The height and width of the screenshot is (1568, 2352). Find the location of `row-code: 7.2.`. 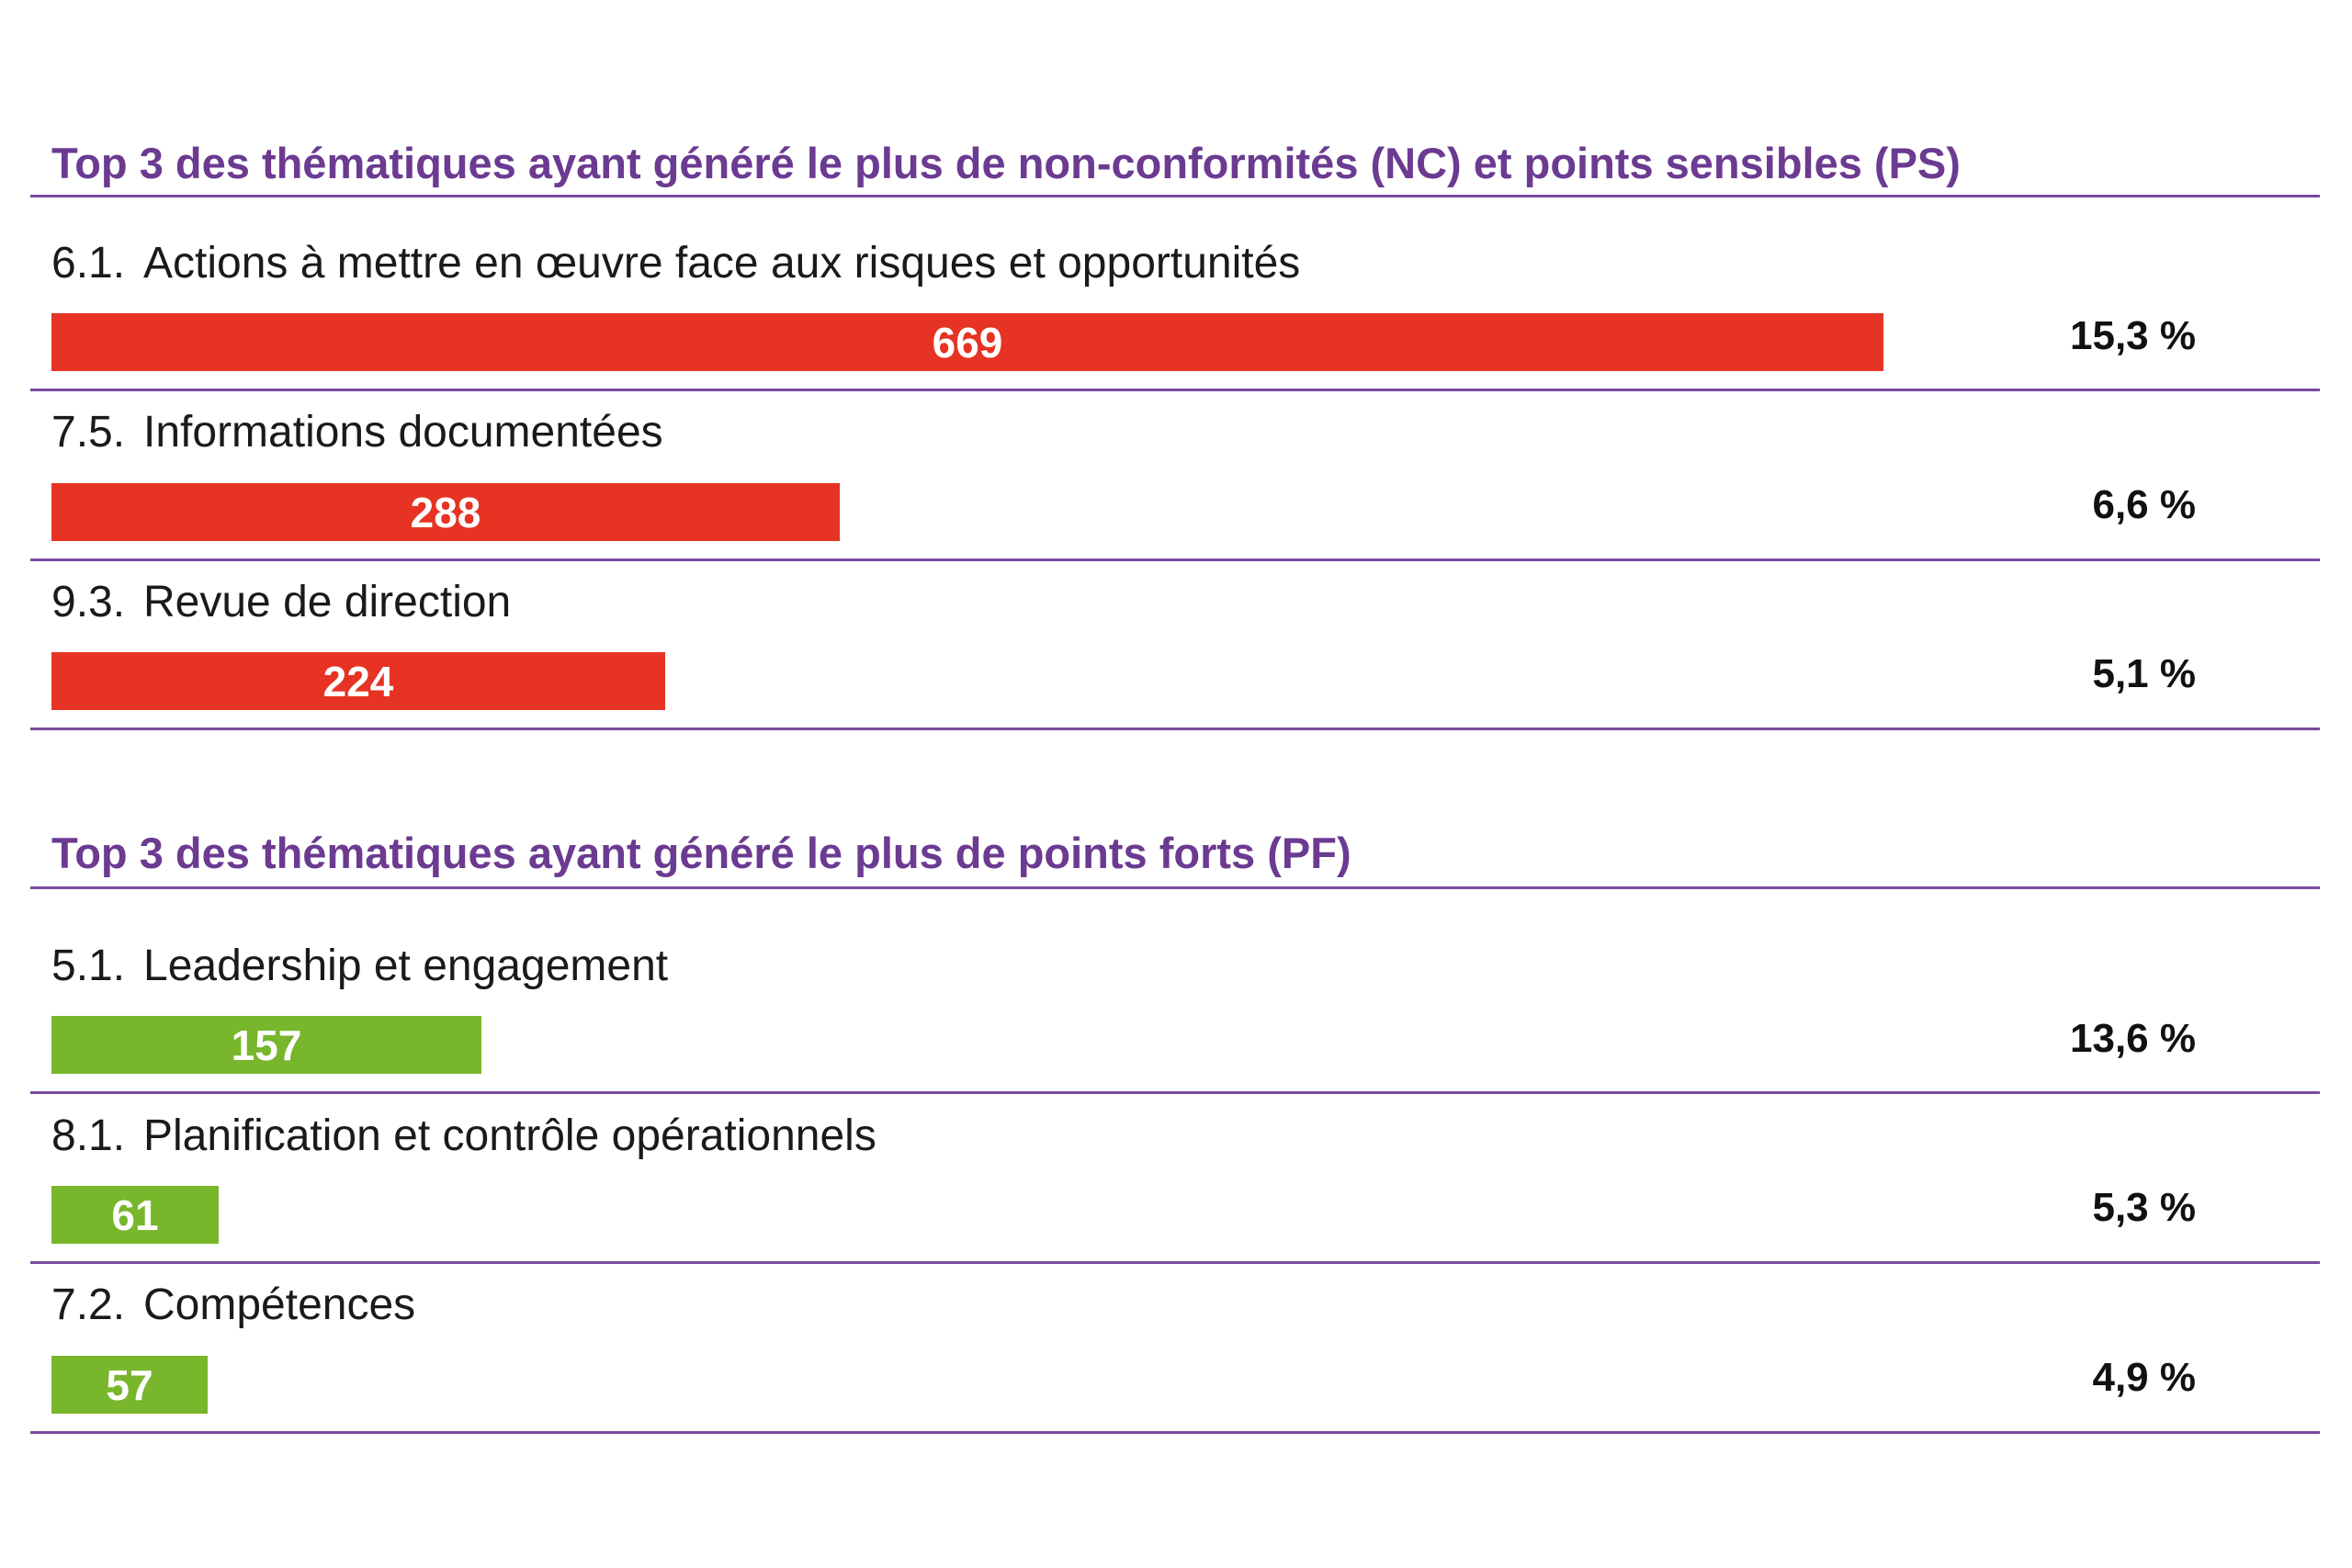

row-code: 7.2. is located at coordinates (88, 1305).